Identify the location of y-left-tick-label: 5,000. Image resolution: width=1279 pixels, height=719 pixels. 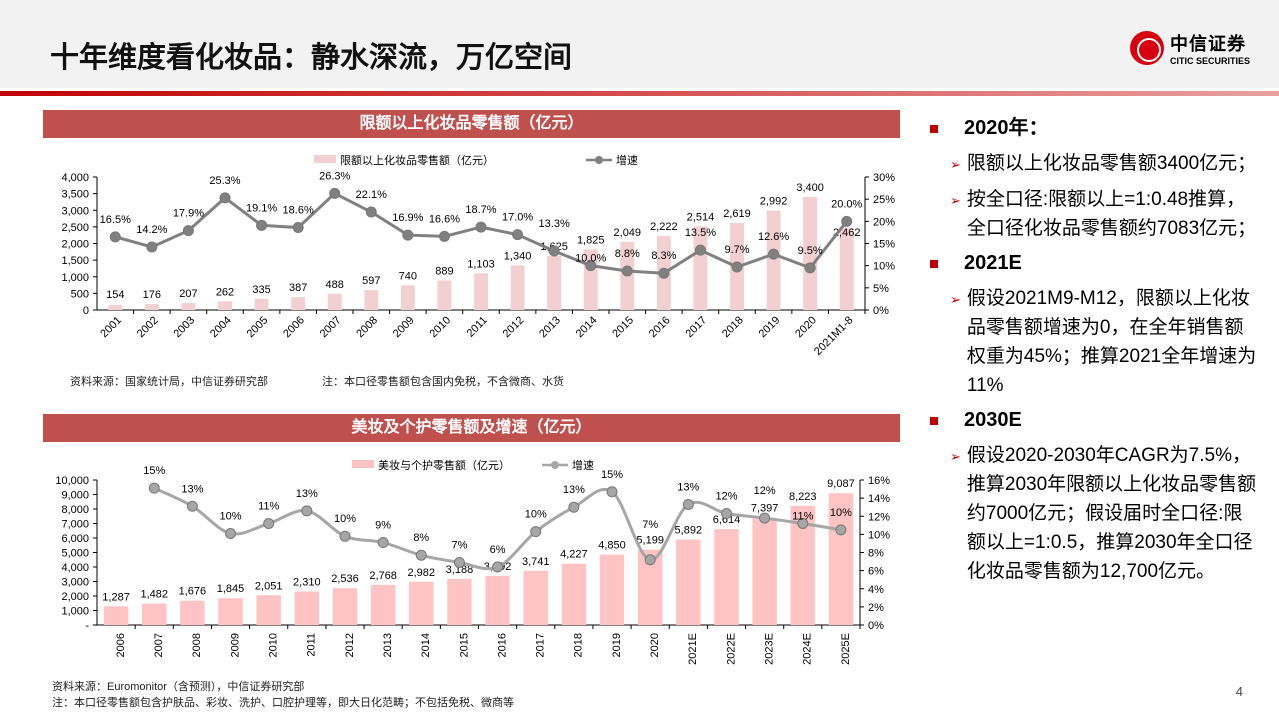
(75, 554).